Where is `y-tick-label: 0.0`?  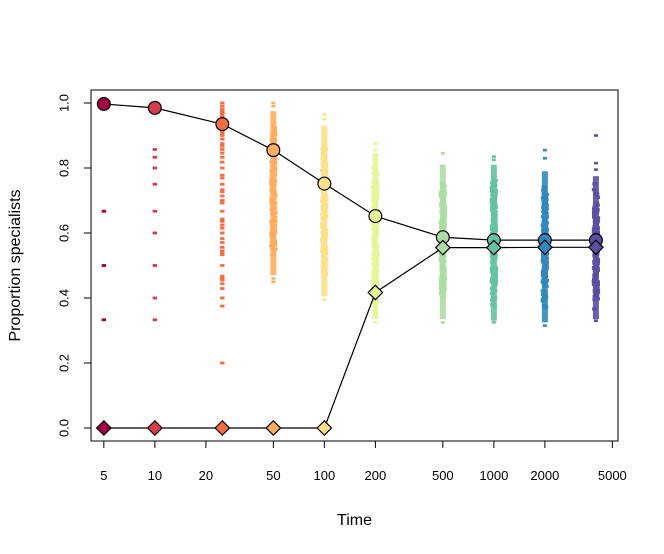
y-tick-label: 0.0 is located at coordinates (63, 428).